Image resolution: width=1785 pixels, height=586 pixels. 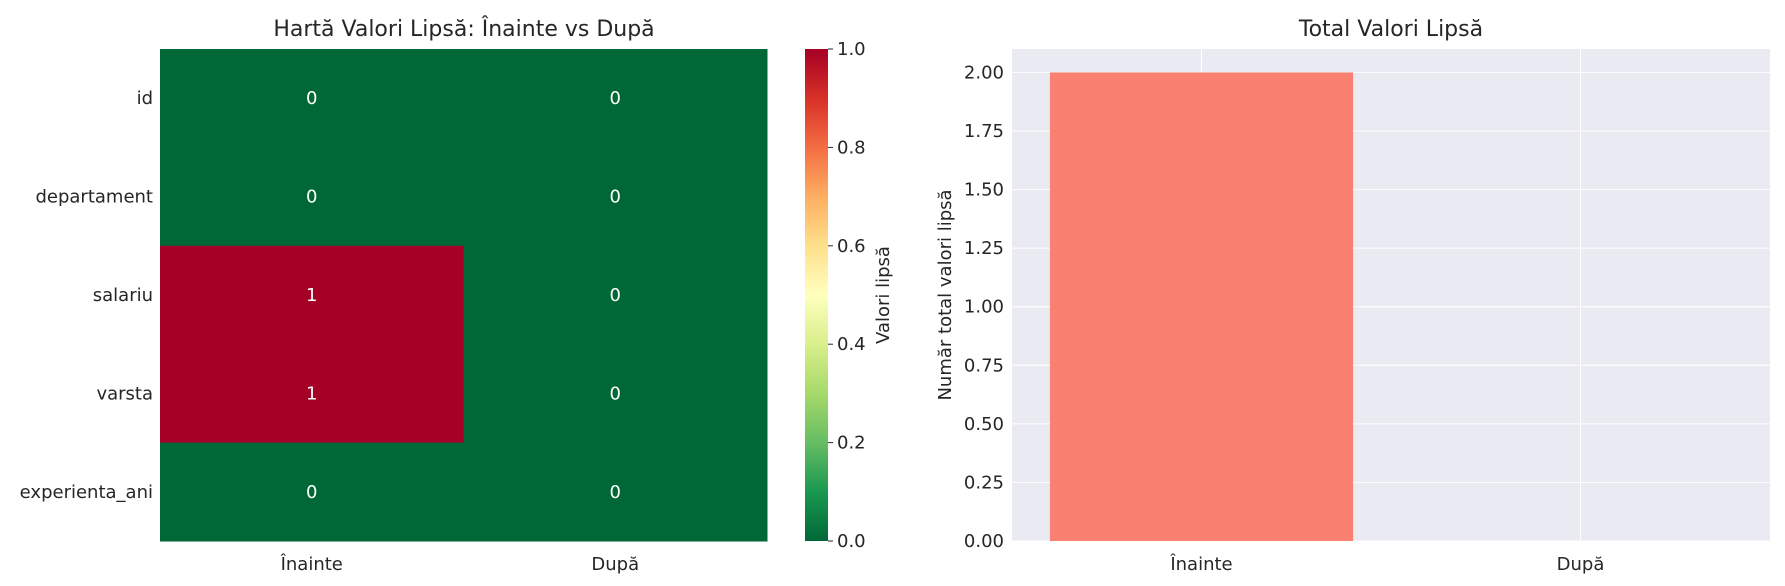 What do you see at coordinates (94, 197) in the screenshot?
I see `heatmap-row-label: departament` at bounding box center [94, 197].